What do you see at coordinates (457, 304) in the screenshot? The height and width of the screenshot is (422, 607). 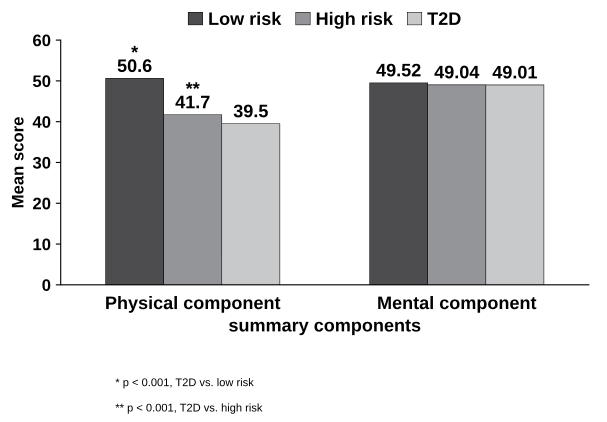 I see `x-tick-label: Mental component` at bounding box center [457, 304].